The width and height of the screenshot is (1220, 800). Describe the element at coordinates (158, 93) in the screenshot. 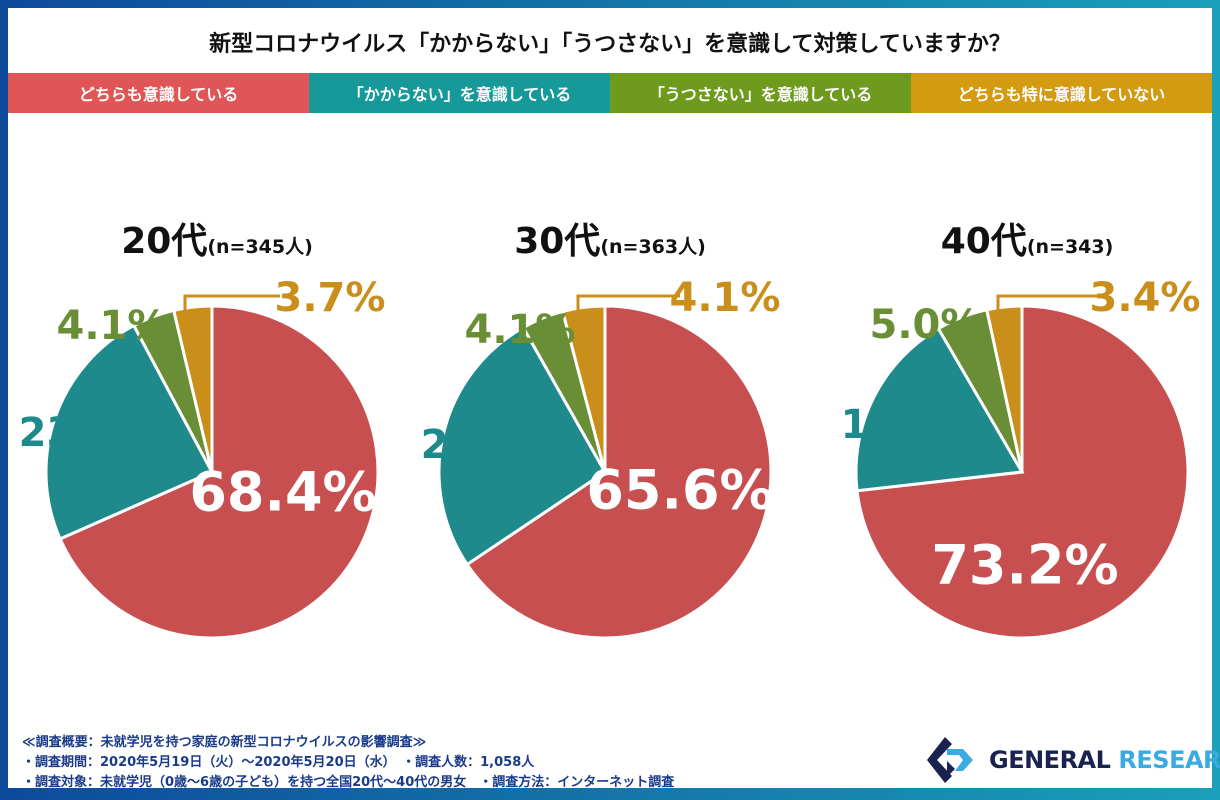

I see `legend-item-both: どちらも意識している` at that location.